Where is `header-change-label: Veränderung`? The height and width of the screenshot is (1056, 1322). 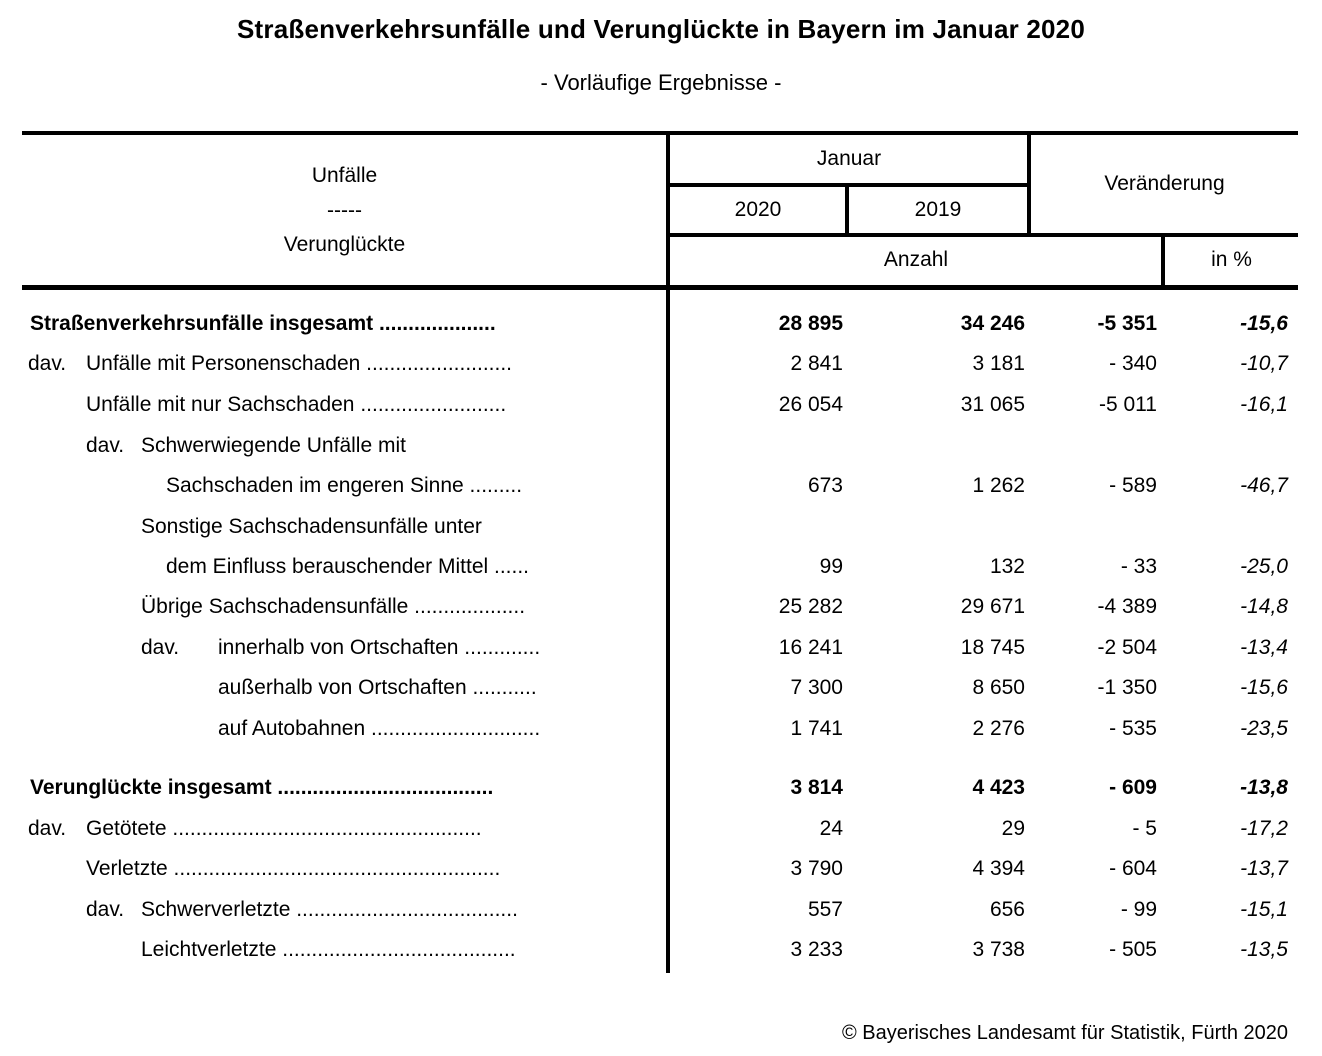 header-change-label: Veränderung is located at coordinates (1164, 183).